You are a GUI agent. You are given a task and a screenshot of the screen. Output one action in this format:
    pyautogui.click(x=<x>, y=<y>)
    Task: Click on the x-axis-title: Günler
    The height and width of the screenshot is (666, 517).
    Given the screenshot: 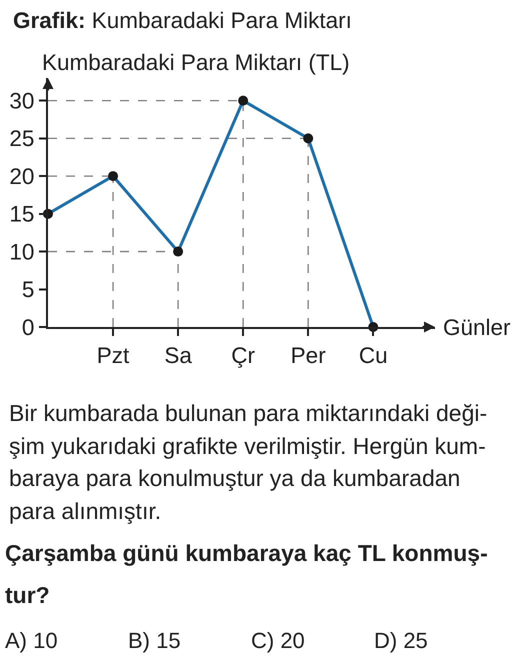 What is the action you would take?
    pyautogui.click(x=477, y=327)
    